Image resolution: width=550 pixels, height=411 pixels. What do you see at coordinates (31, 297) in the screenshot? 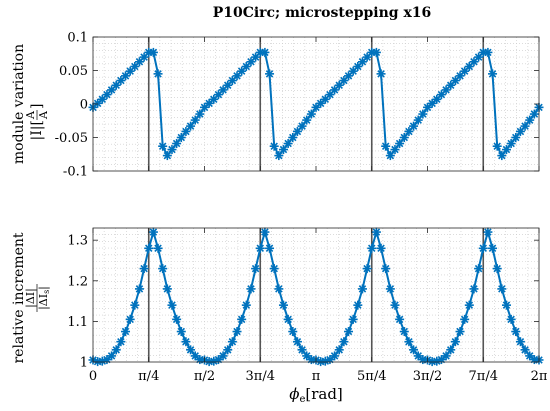
I see `bottom-plot-ylabel: relative increment |ΔI| |ΔIs|` at bounding box center [31, 297].